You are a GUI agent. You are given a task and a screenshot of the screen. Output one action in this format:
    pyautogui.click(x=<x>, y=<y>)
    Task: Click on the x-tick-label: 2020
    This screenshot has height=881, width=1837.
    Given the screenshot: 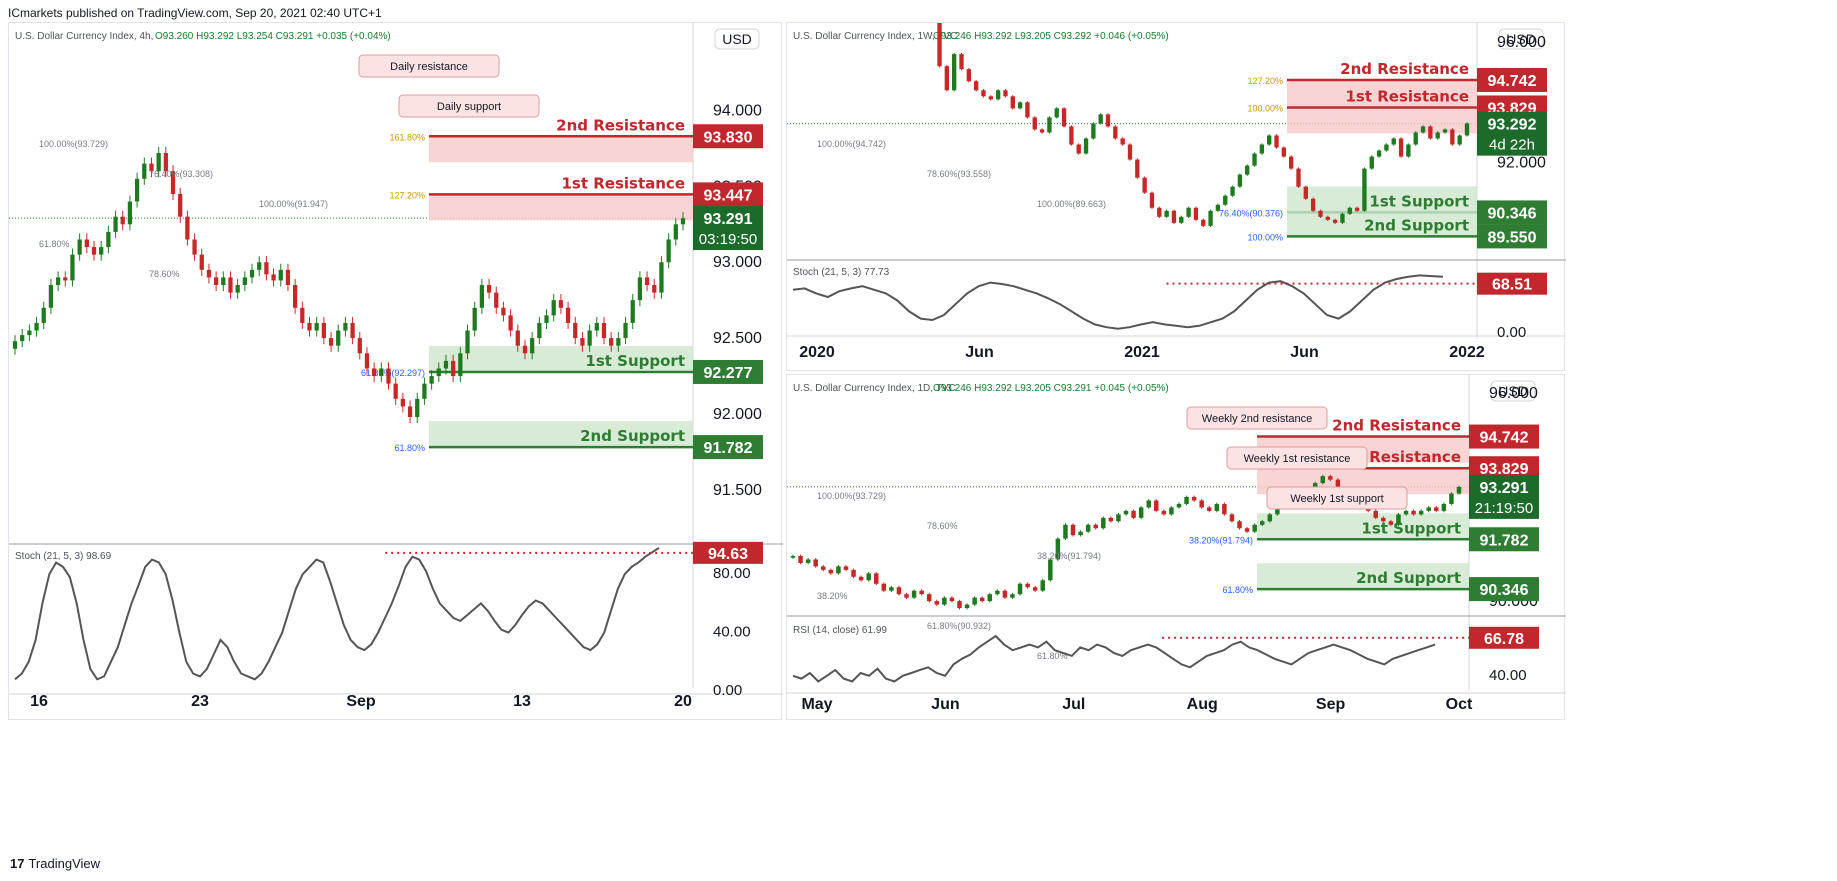 What is the action you would take?
    pyautogui.click(x=817, y=352)
    